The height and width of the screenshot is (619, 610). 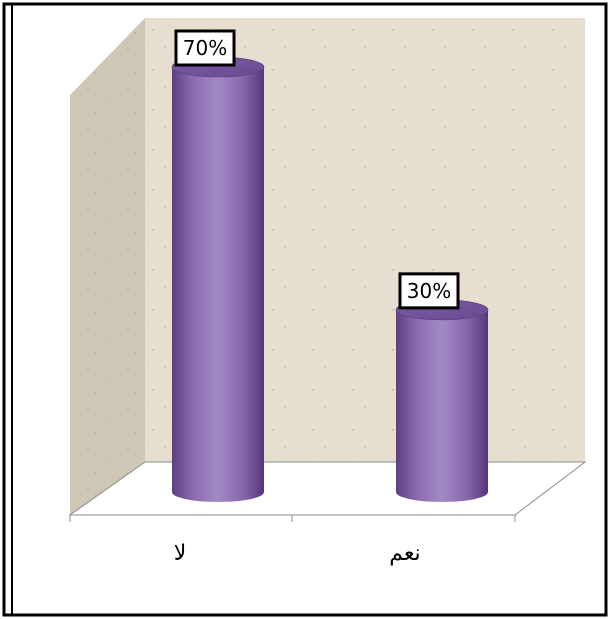 I want to click on data-label-text: 30%, so click(x=429, y=291).